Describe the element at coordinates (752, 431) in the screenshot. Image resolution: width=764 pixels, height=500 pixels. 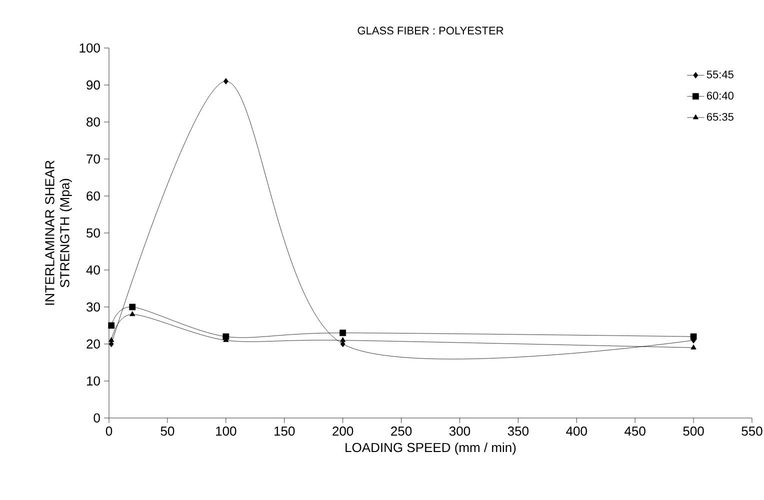
I see `x-tick-label: 550` at that location.